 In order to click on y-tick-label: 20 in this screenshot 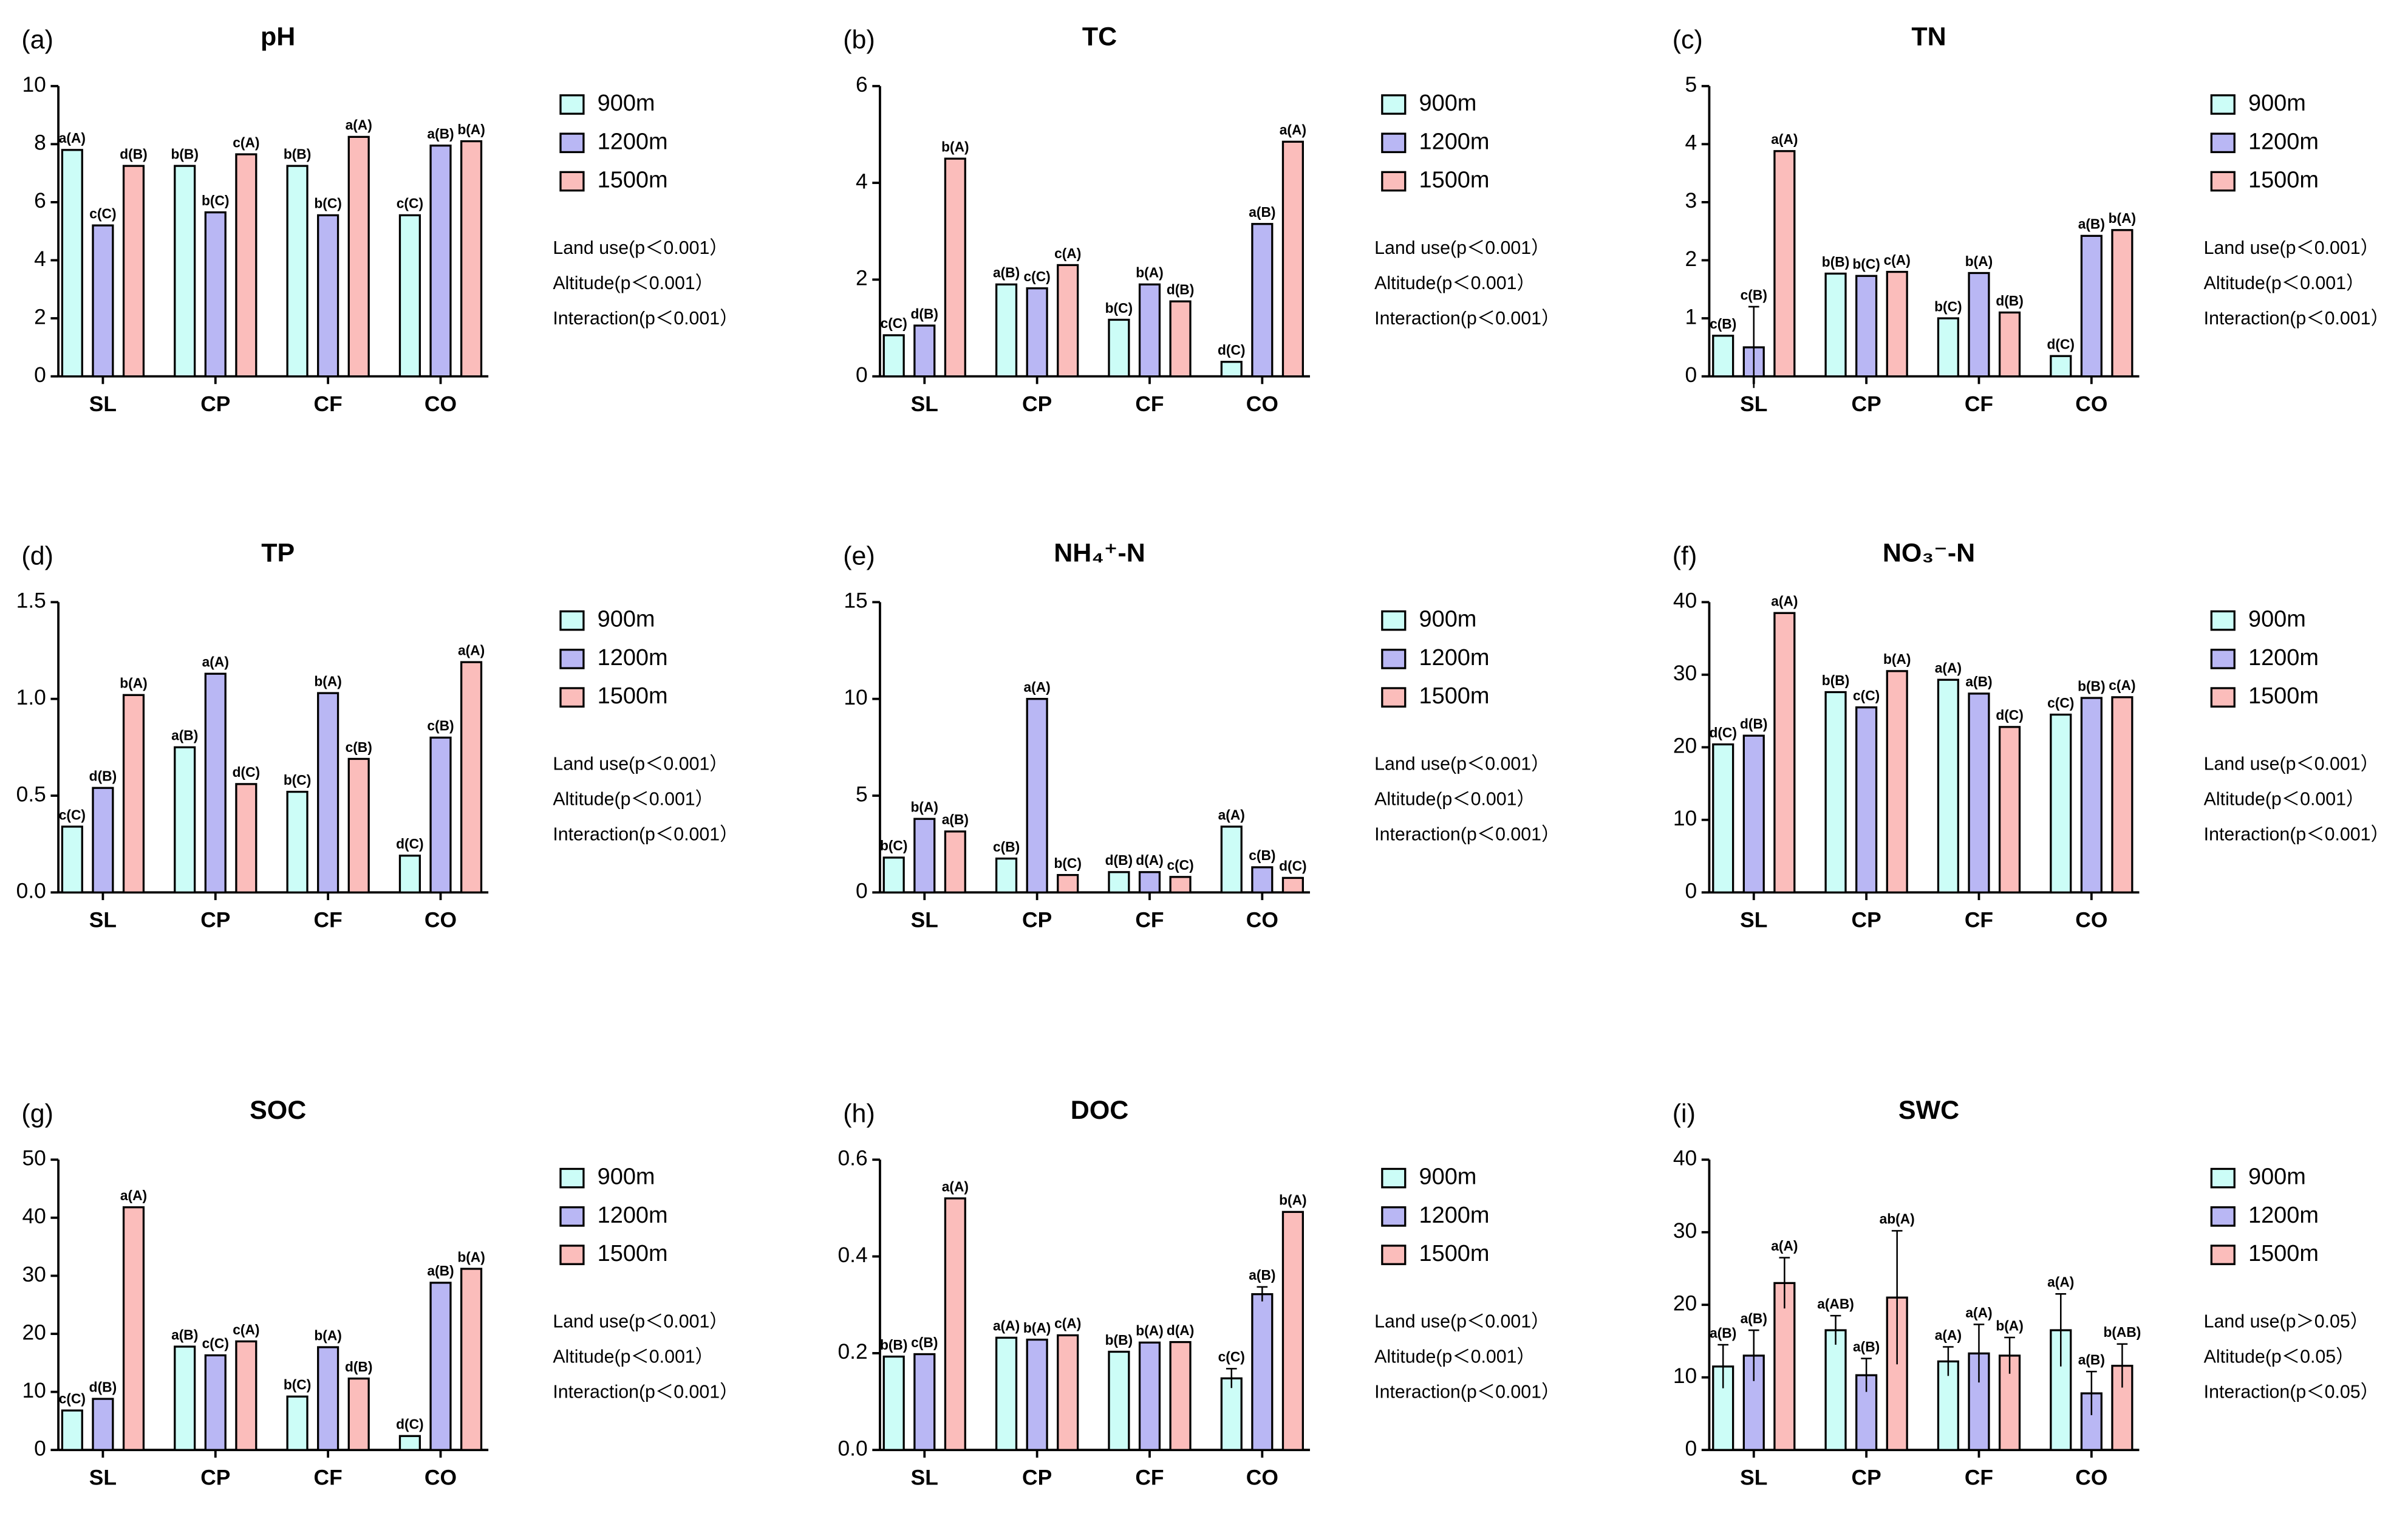, I will do `click(1685, 1303)`.